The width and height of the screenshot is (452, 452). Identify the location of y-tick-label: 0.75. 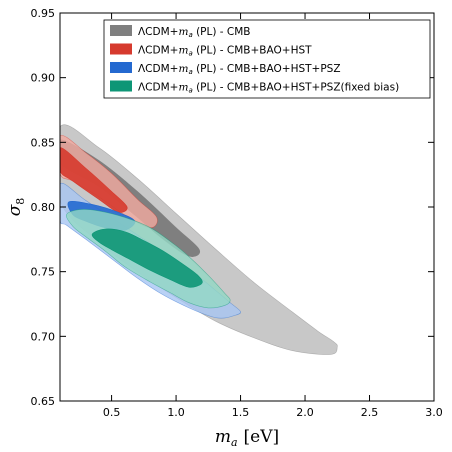
(43, 272).